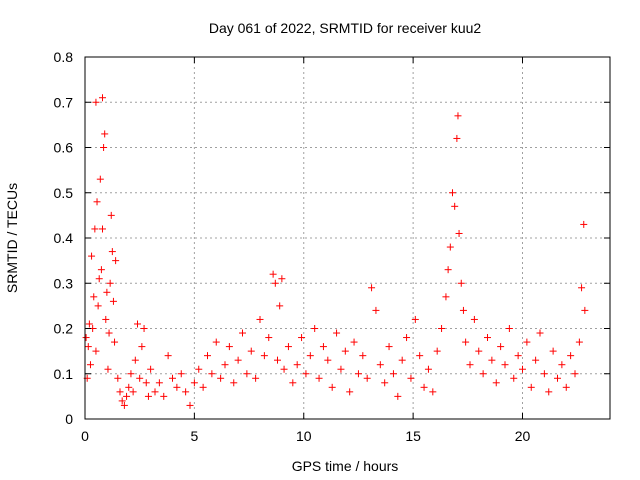 This screenshot has height=480, width=640. What do you see at coordinates (85, 436) in the screenshot?
I see `x-tick-label: 0` at bounding box center [85, 436].